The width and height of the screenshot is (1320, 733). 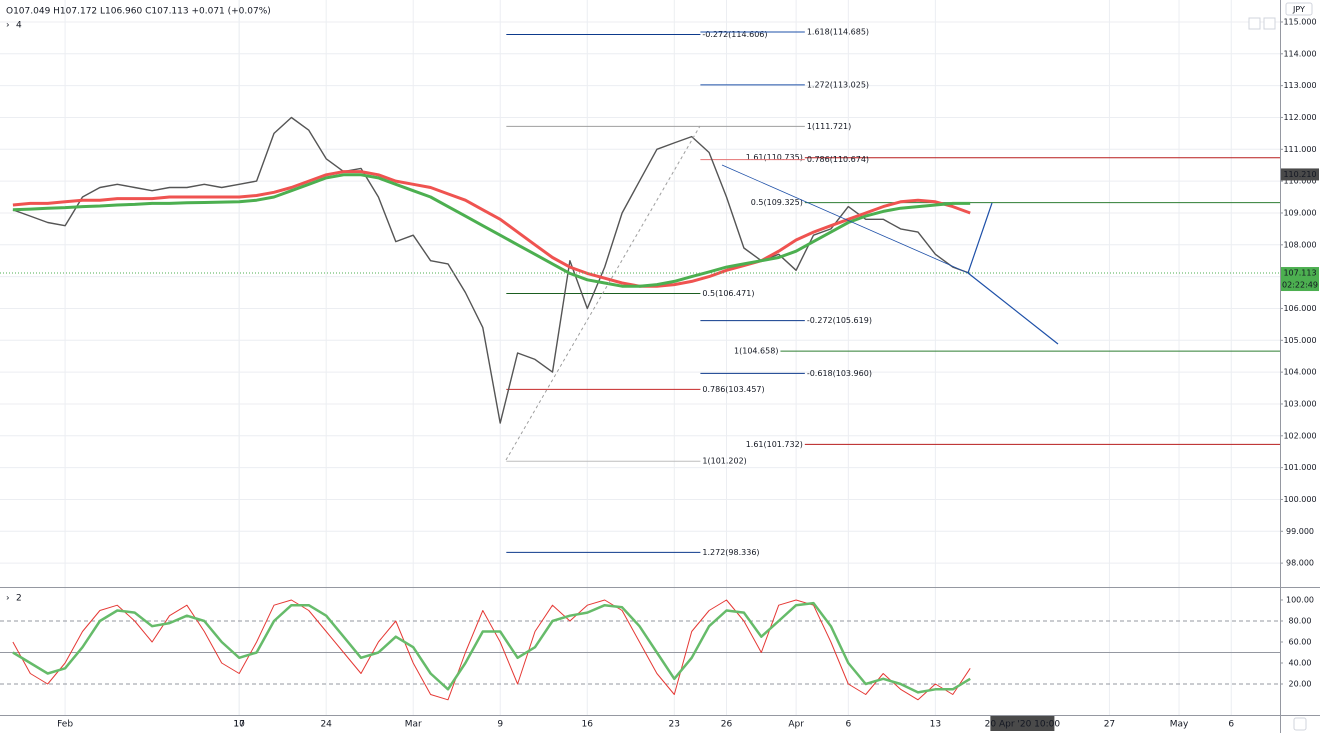 I want to click on fib-label: 1(104.658), so click(x=756, y=351).